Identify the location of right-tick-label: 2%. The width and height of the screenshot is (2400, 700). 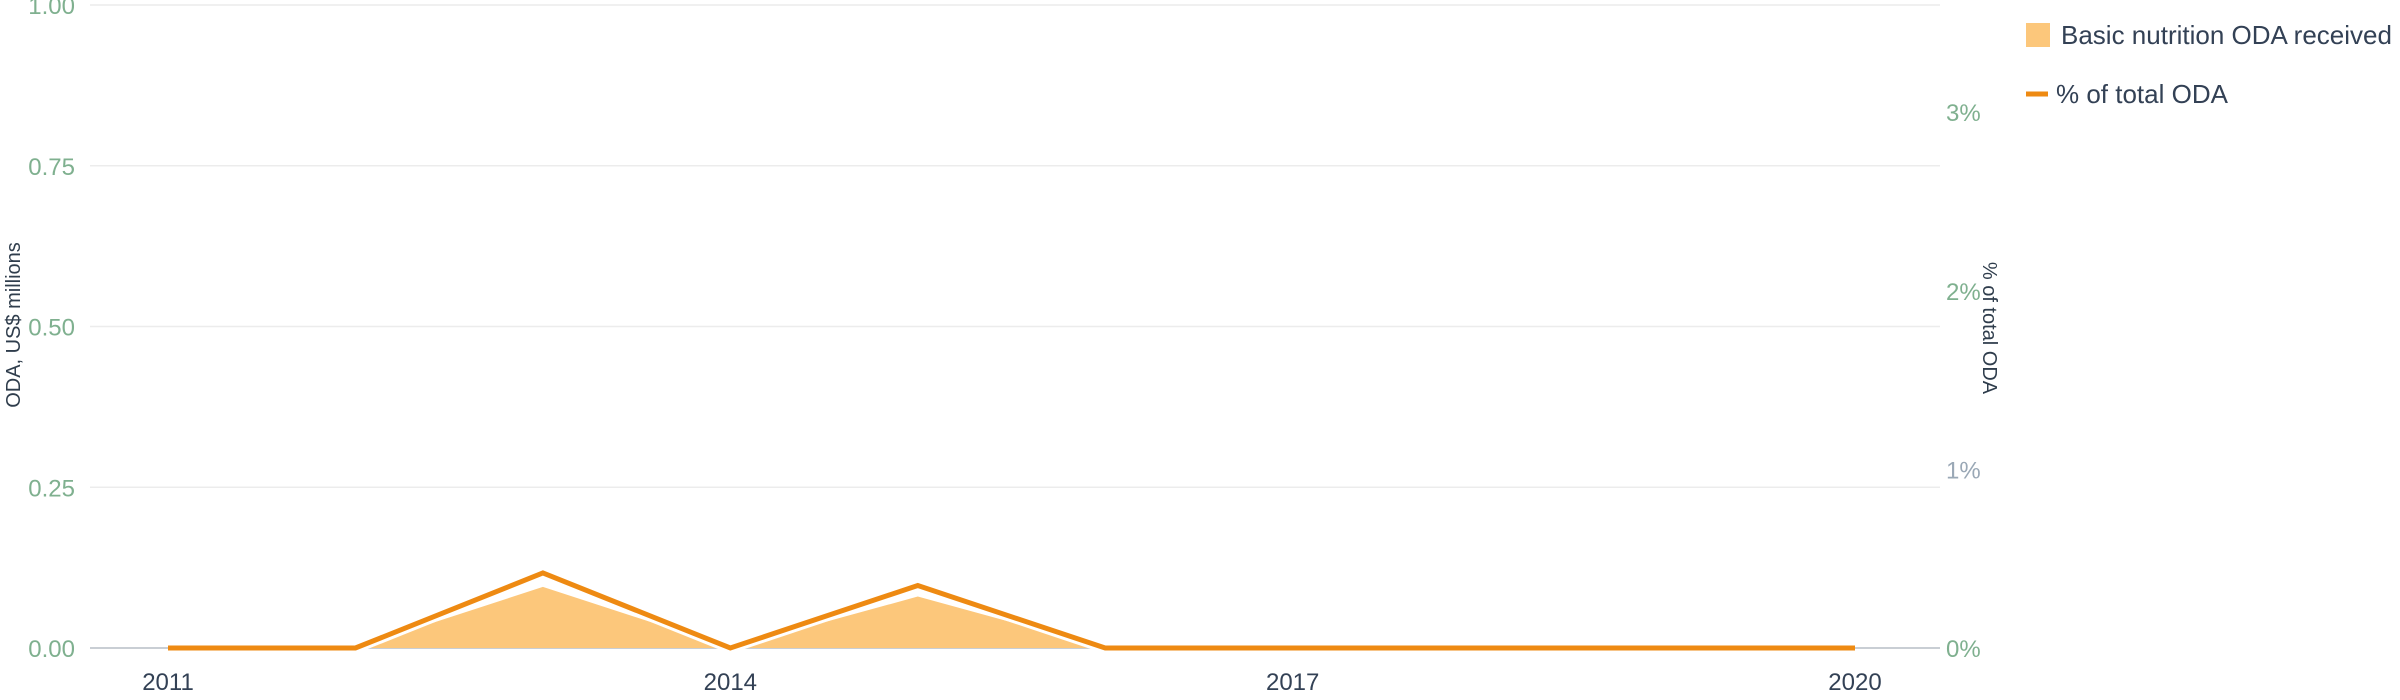
(1963, 292).